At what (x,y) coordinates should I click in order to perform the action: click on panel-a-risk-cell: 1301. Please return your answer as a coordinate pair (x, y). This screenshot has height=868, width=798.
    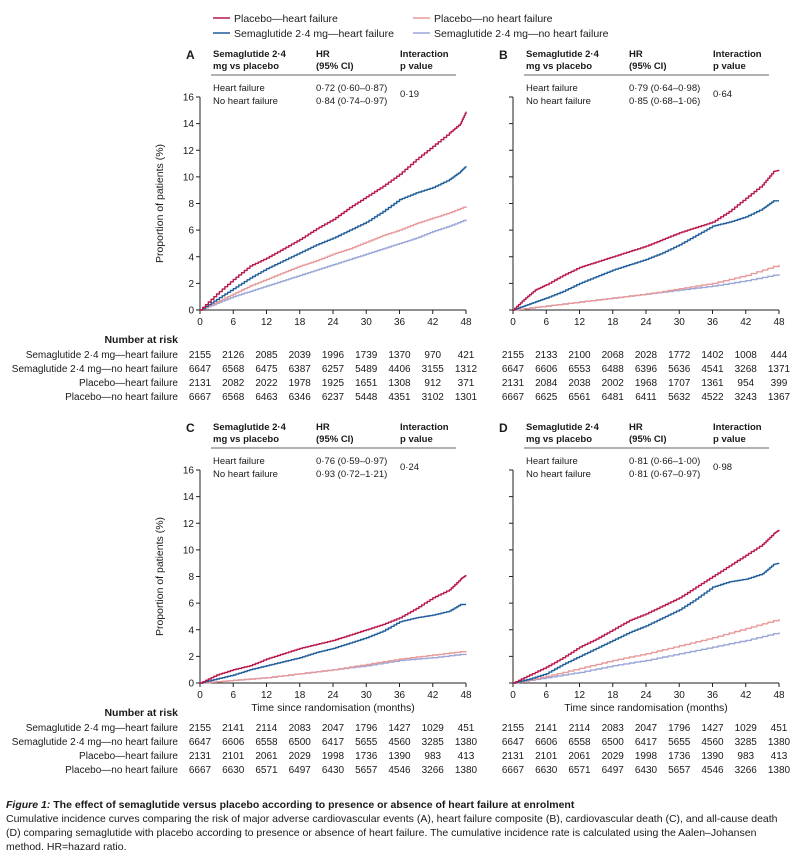
    Looking at the image, I should click on (466, 397).